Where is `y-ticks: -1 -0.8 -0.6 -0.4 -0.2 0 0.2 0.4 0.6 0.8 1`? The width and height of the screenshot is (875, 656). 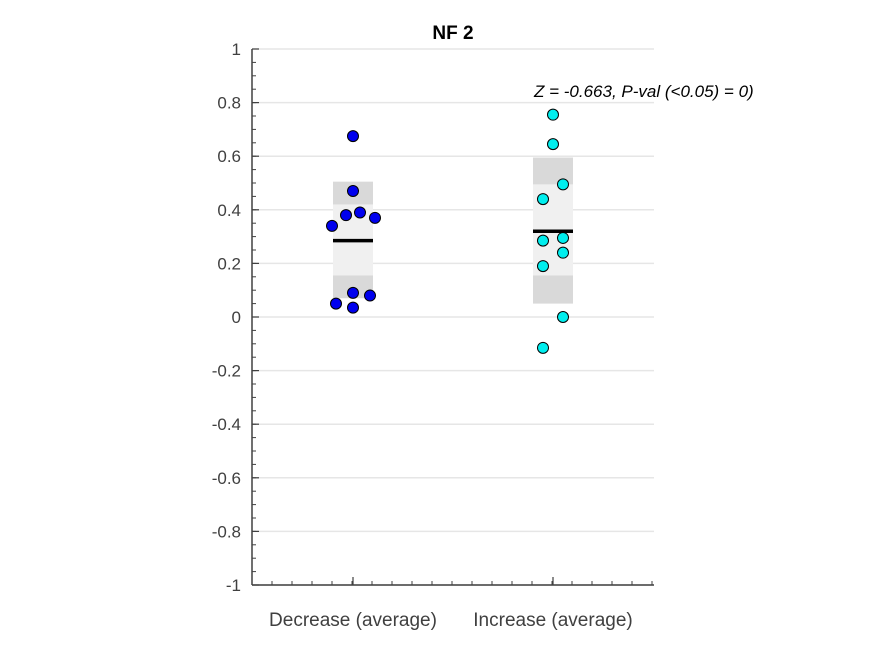
y-ticks: -1 -0.8 -0.6 -0.4 -0.2 0 0.2 0.4 0.6 0.8 1 is located at coordinates (235, 317).